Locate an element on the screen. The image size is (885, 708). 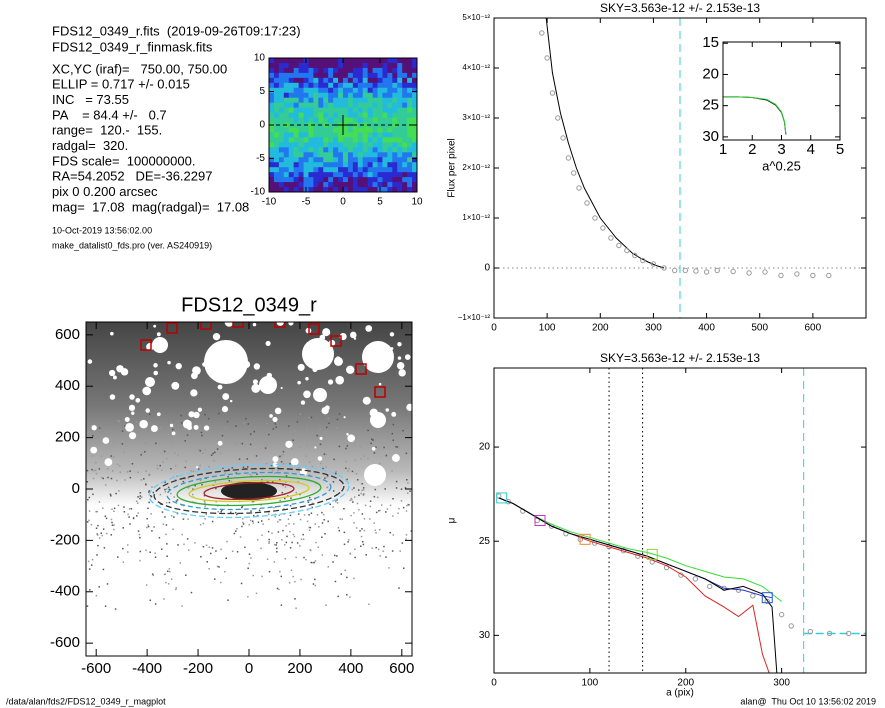
region is located at coordinates (314, 329).